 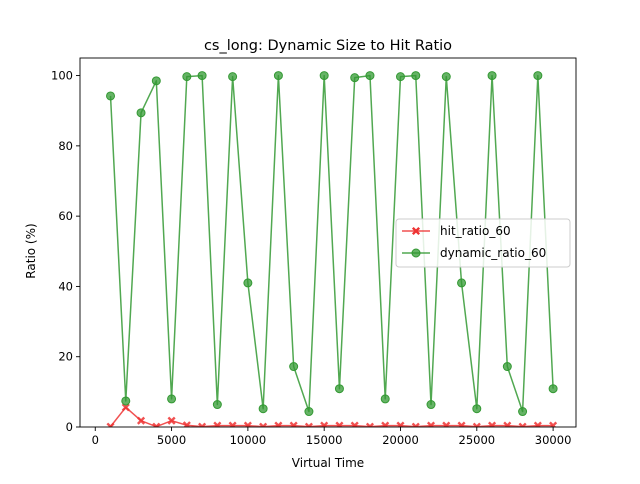 What do you see at coordinates (69, 427) in the screenshot?
I see `y-tick-label: 0` at bounding box center [69, 427].